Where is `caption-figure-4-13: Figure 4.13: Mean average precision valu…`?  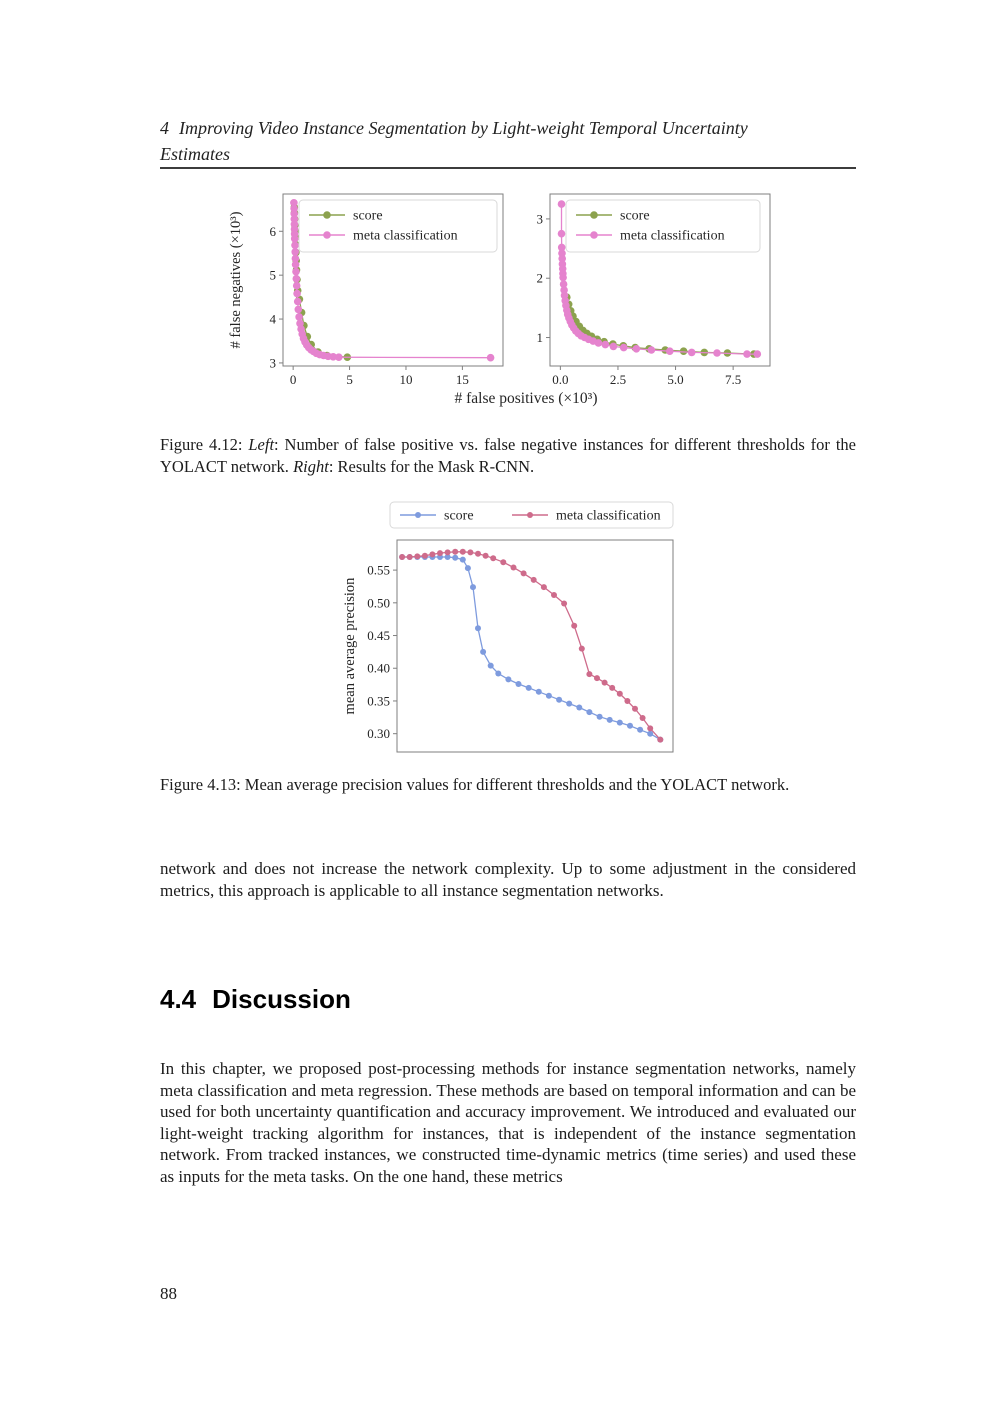 caption-figure-4-13: Figure 4.13: Mean average precision valu… is located at coordinates (475, 784).